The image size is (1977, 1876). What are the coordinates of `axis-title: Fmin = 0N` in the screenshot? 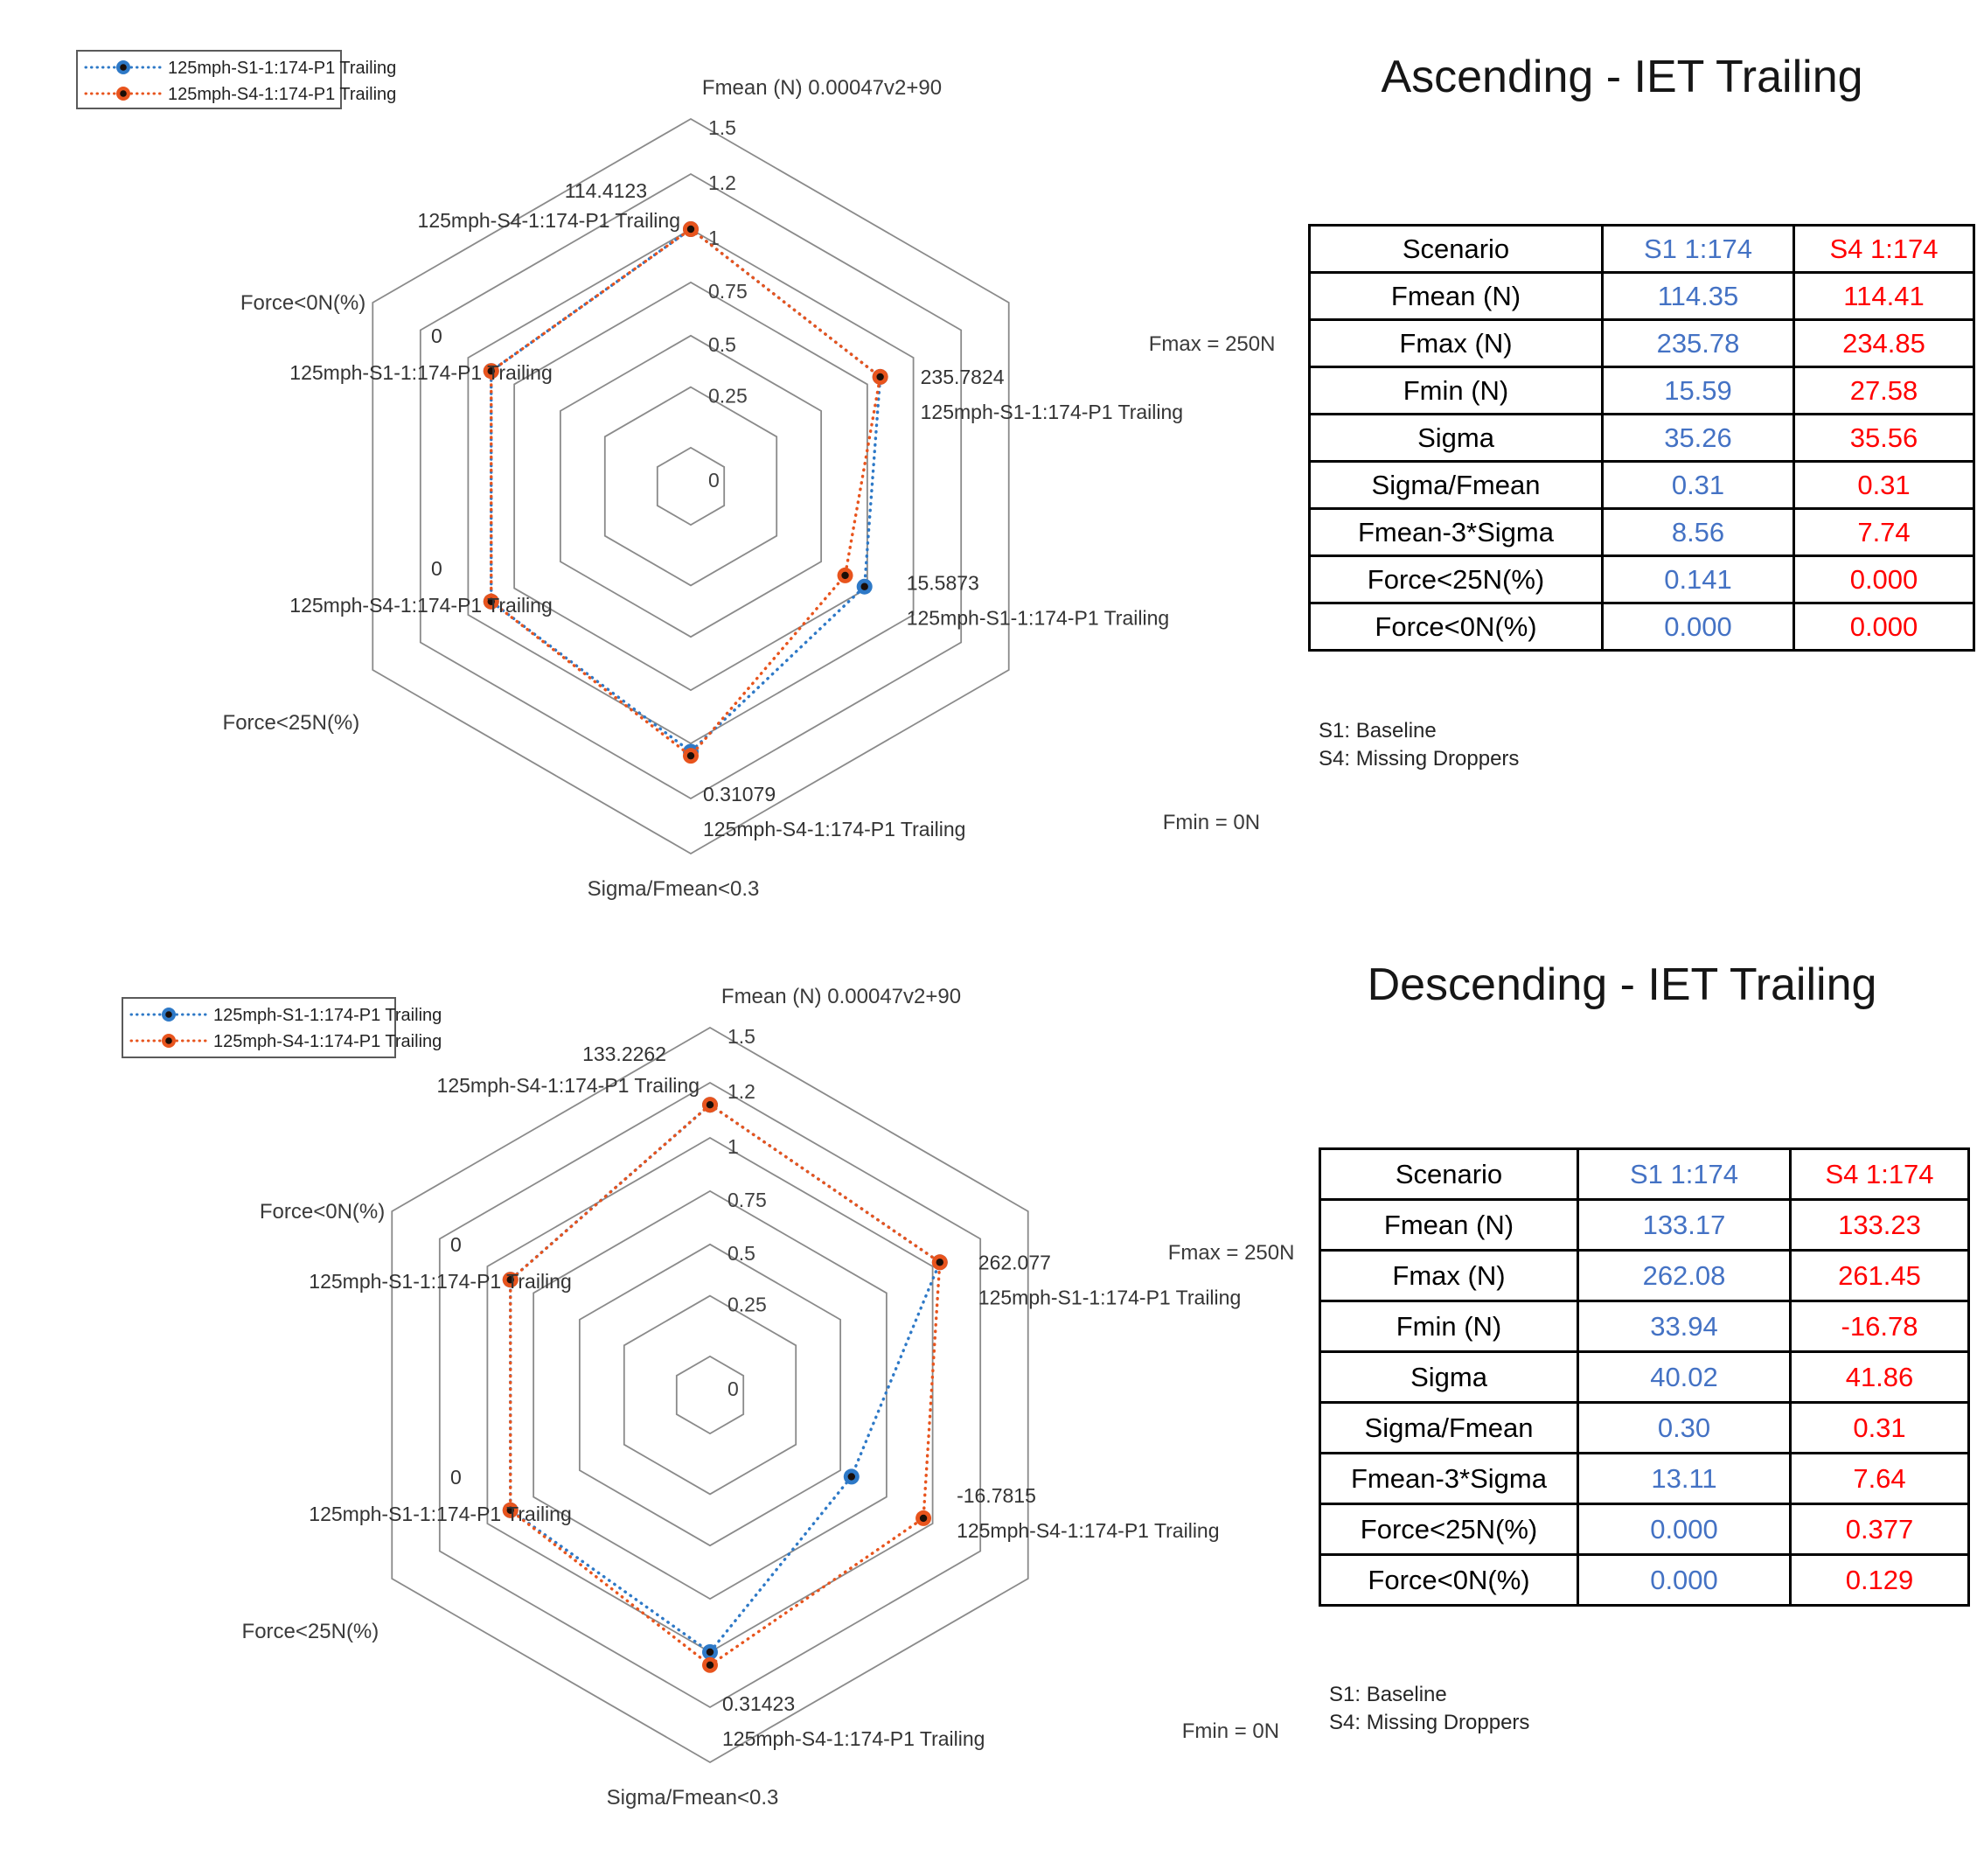 It's located at (1211, 822).